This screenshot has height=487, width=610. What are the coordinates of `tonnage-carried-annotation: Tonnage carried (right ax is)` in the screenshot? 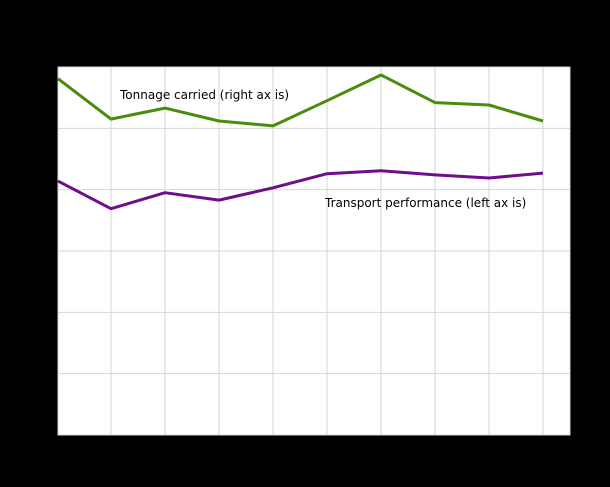 It's located at (204, 95).